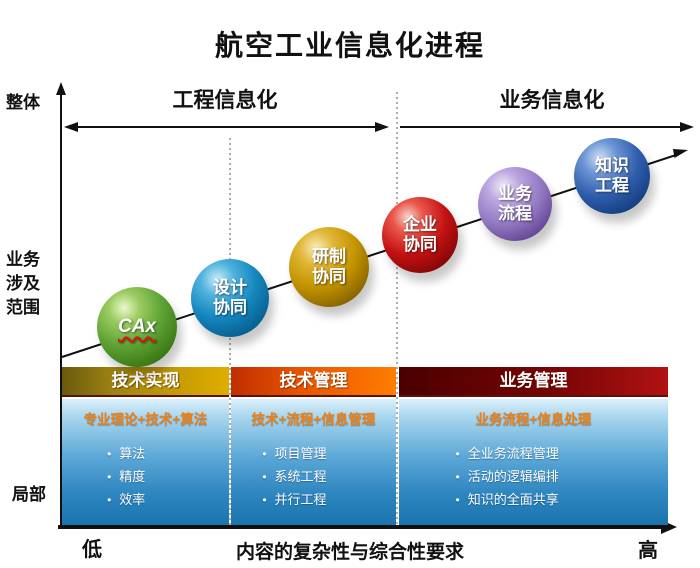 The image size is (700, 568). I want to click on business-span-arrow-right-icon, so click(687, 127).